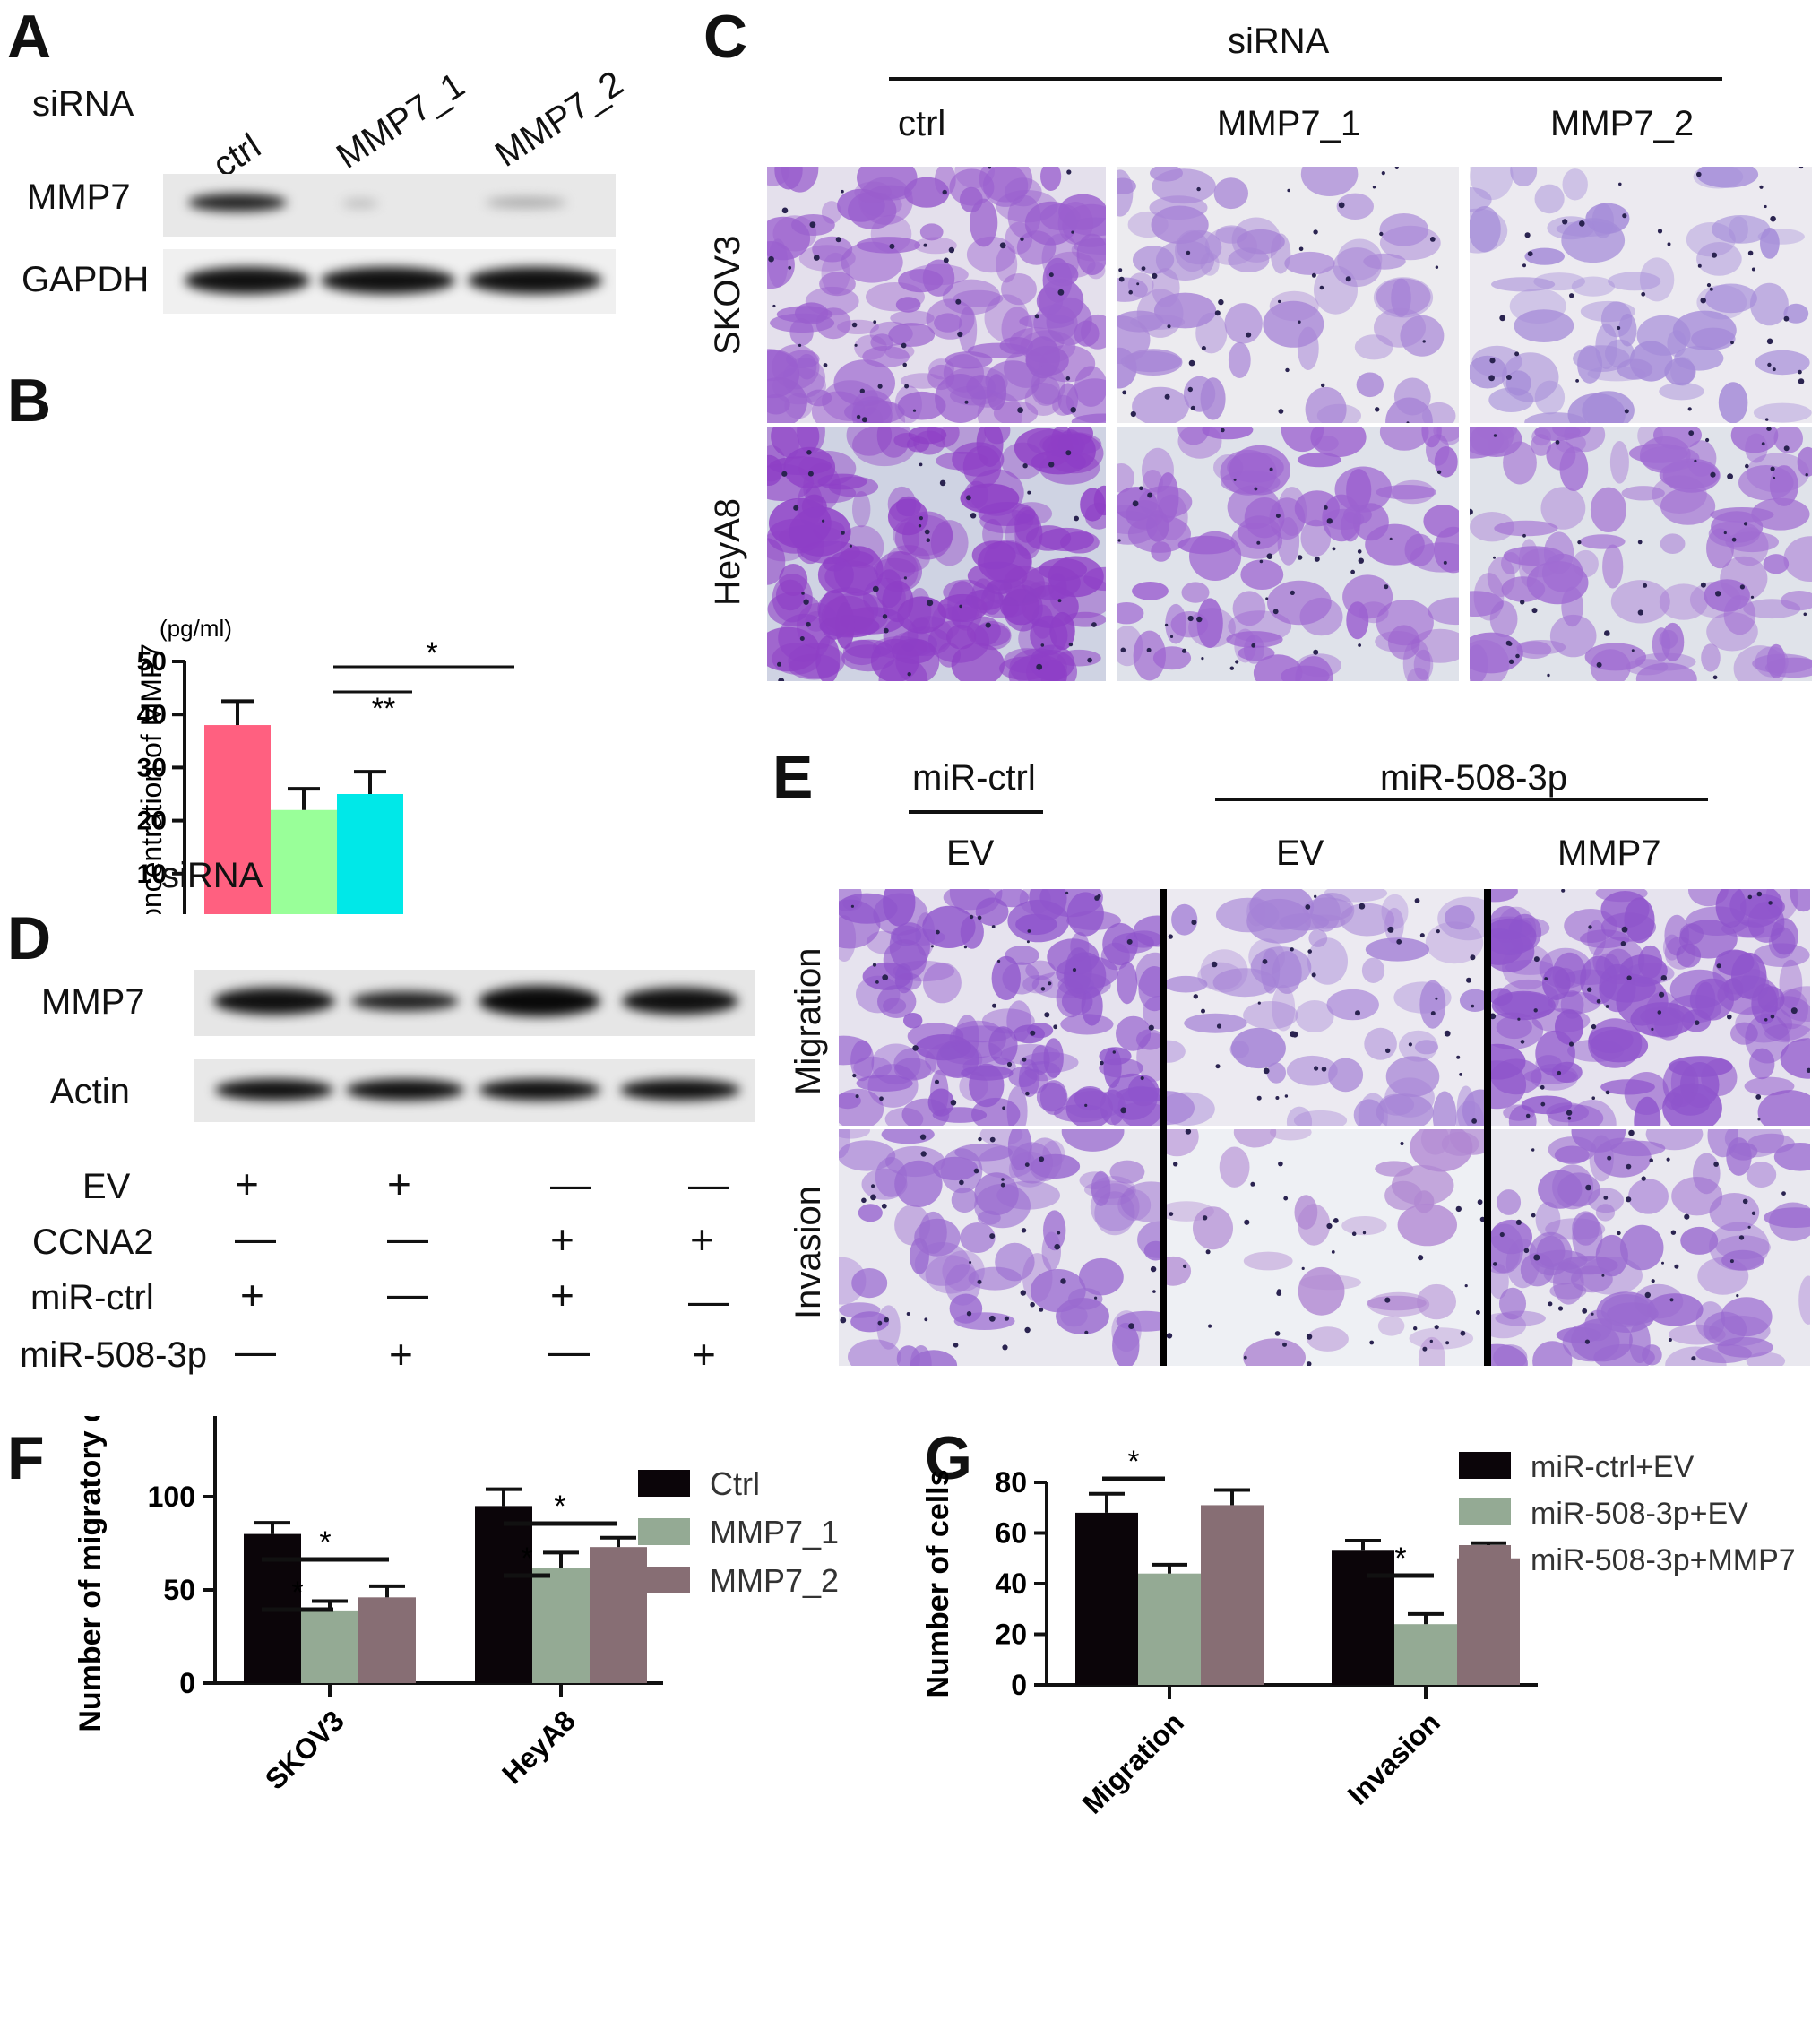 This screenshot has height=2021, width=1820. What do you see at coordinates (1613, 1467) in the screenshot?
I see `legend-label: miR-ctrl+EV` at bounding box center [1613, 1467].